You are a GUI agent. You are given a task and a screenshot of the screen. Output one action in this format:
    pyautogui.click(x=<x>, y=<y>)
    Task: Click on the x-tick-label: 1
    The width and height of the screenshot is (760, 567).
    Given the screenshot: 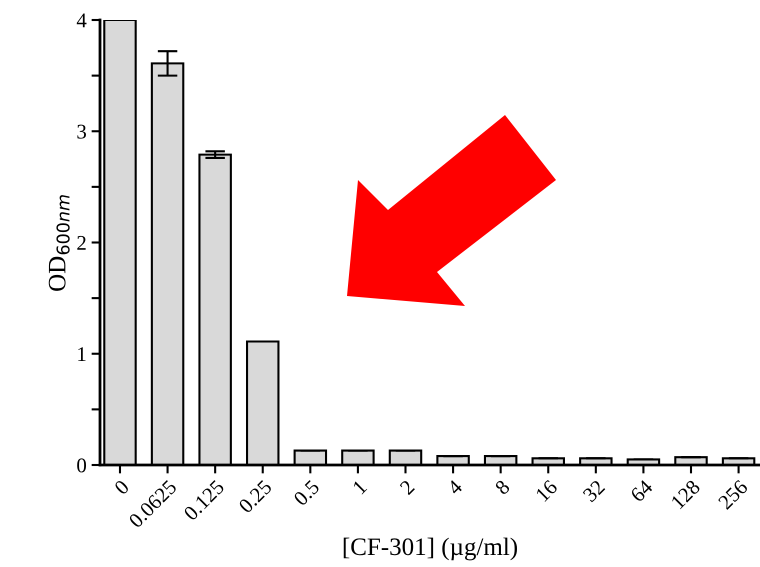 What is the action you would take?
    pyautogui.click(x=360, y=487)
    